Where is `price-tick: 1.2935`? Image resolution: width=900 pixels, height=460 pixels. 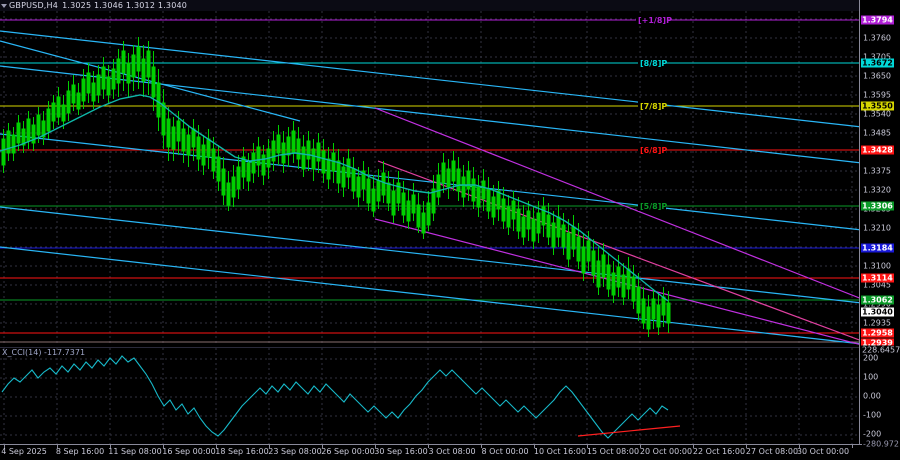
price-tick: 1.2935 is located at coordinates (877, 323).